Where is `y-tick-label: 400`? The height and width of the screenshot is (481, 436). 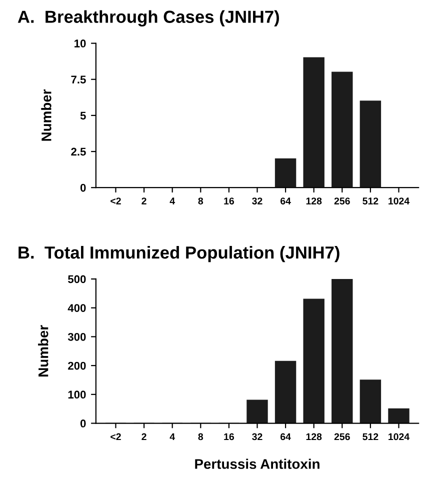 y-tick-label: 400 is located at coordinates (77, 308).